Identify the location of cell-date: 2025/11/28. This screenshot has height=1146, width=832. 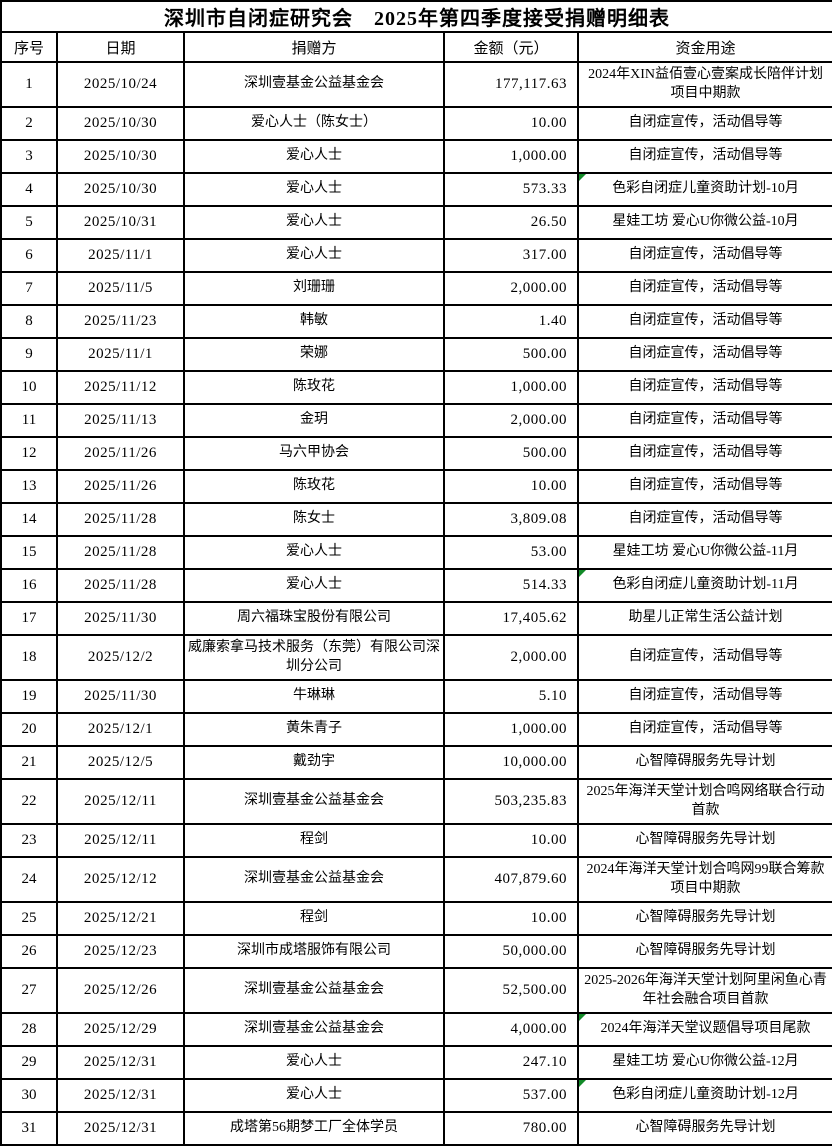
(120, 552).